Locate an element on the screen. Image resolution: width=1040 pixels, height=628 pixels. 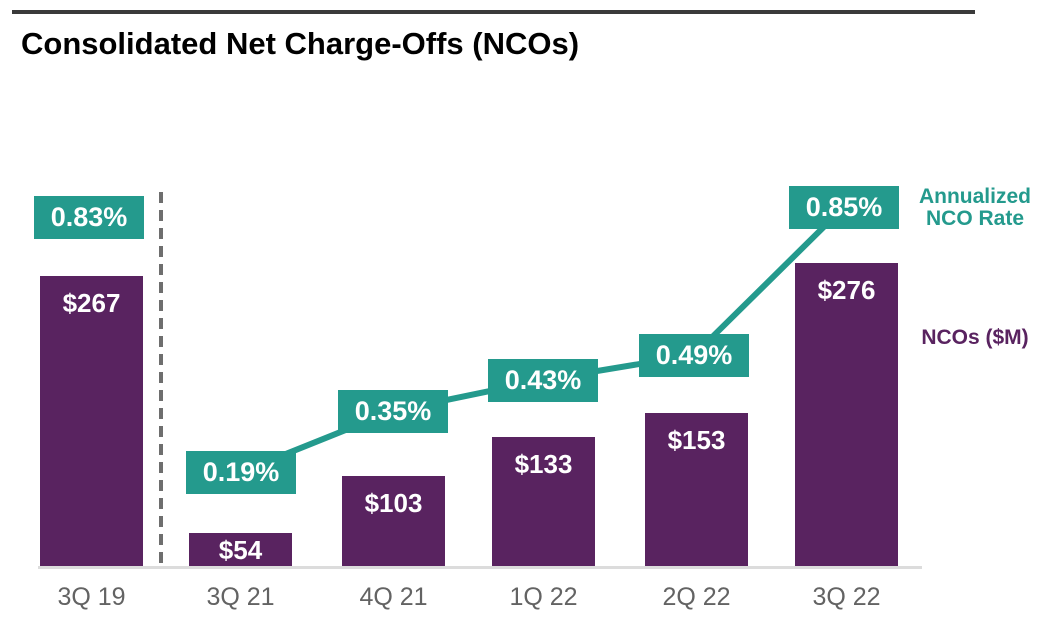
rate-value-label: 0.43% is located at coordinates (543, 380).